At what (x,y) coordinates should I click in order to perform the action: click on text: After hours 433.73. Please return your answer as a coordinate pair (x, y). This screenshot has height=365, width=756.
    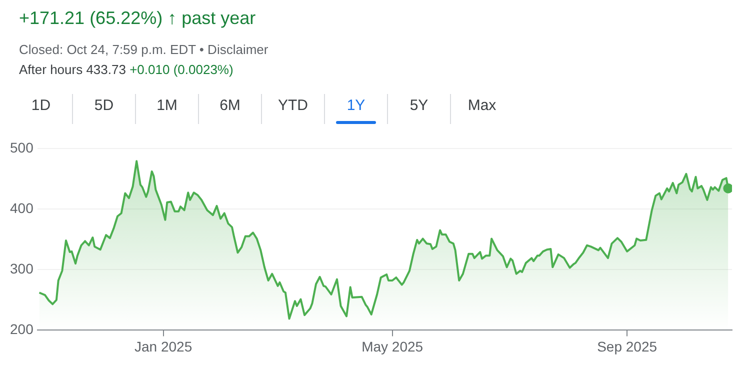
    Looking at the image, I should click on (72, 69).